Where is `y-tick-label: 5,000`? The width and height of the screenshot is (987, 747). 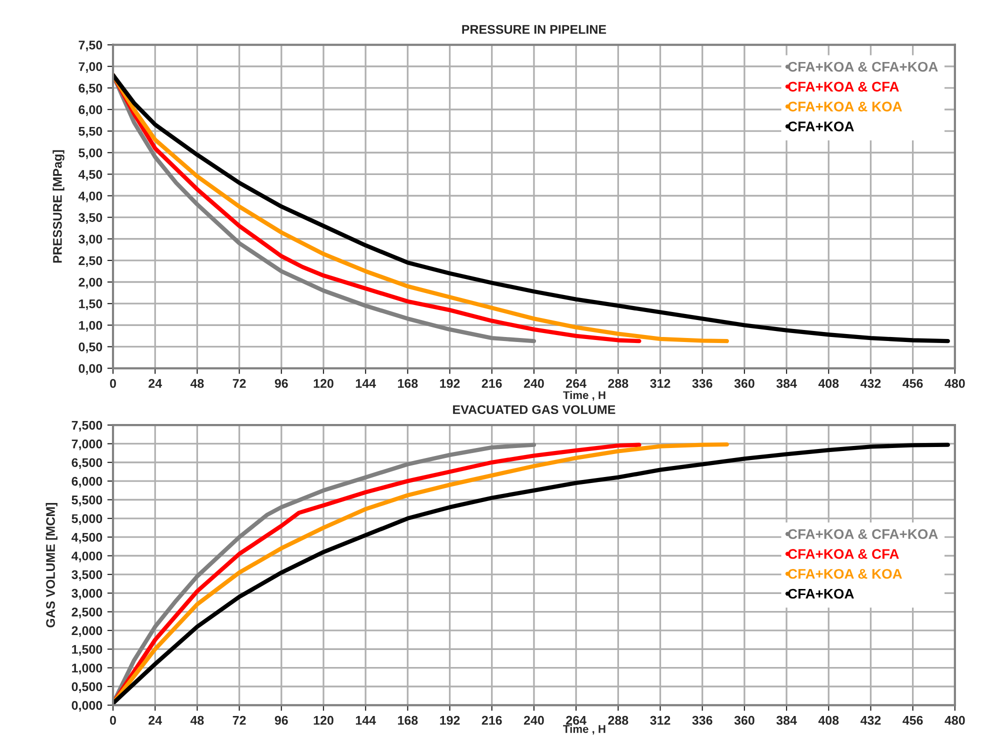 y-tick-label: 5,000 is located at coordinates (87, 519).